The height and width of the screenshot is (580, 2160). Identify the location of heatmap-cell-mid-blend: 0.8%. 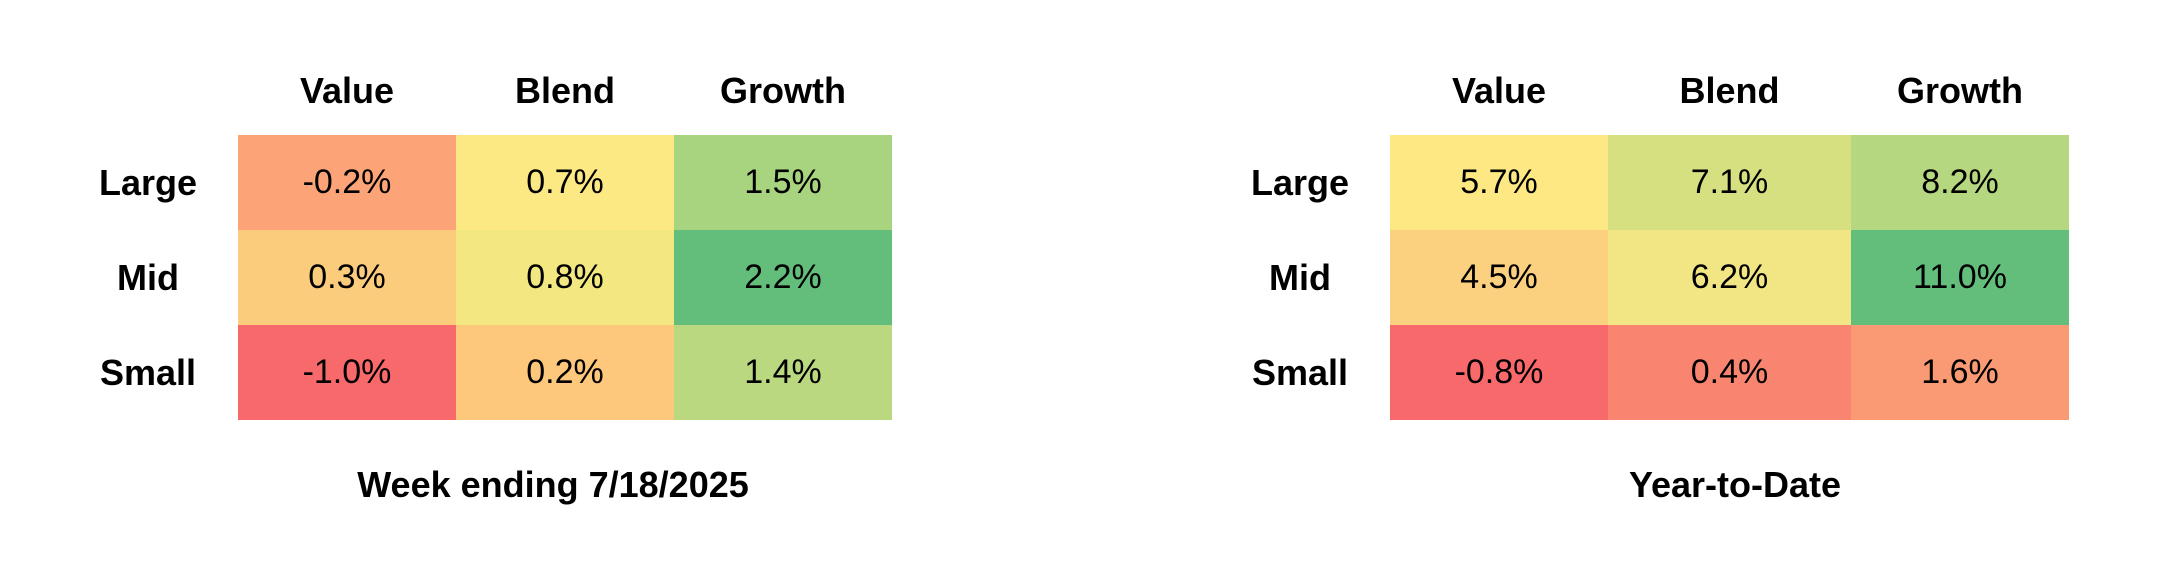
(565, 277).